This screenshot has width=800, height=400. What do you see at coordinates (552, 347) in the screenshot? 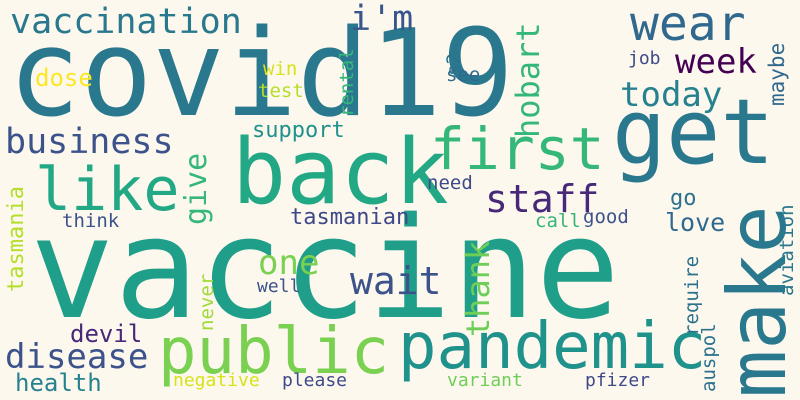
I see `word: pandemic` at bounding box center [552, 347].